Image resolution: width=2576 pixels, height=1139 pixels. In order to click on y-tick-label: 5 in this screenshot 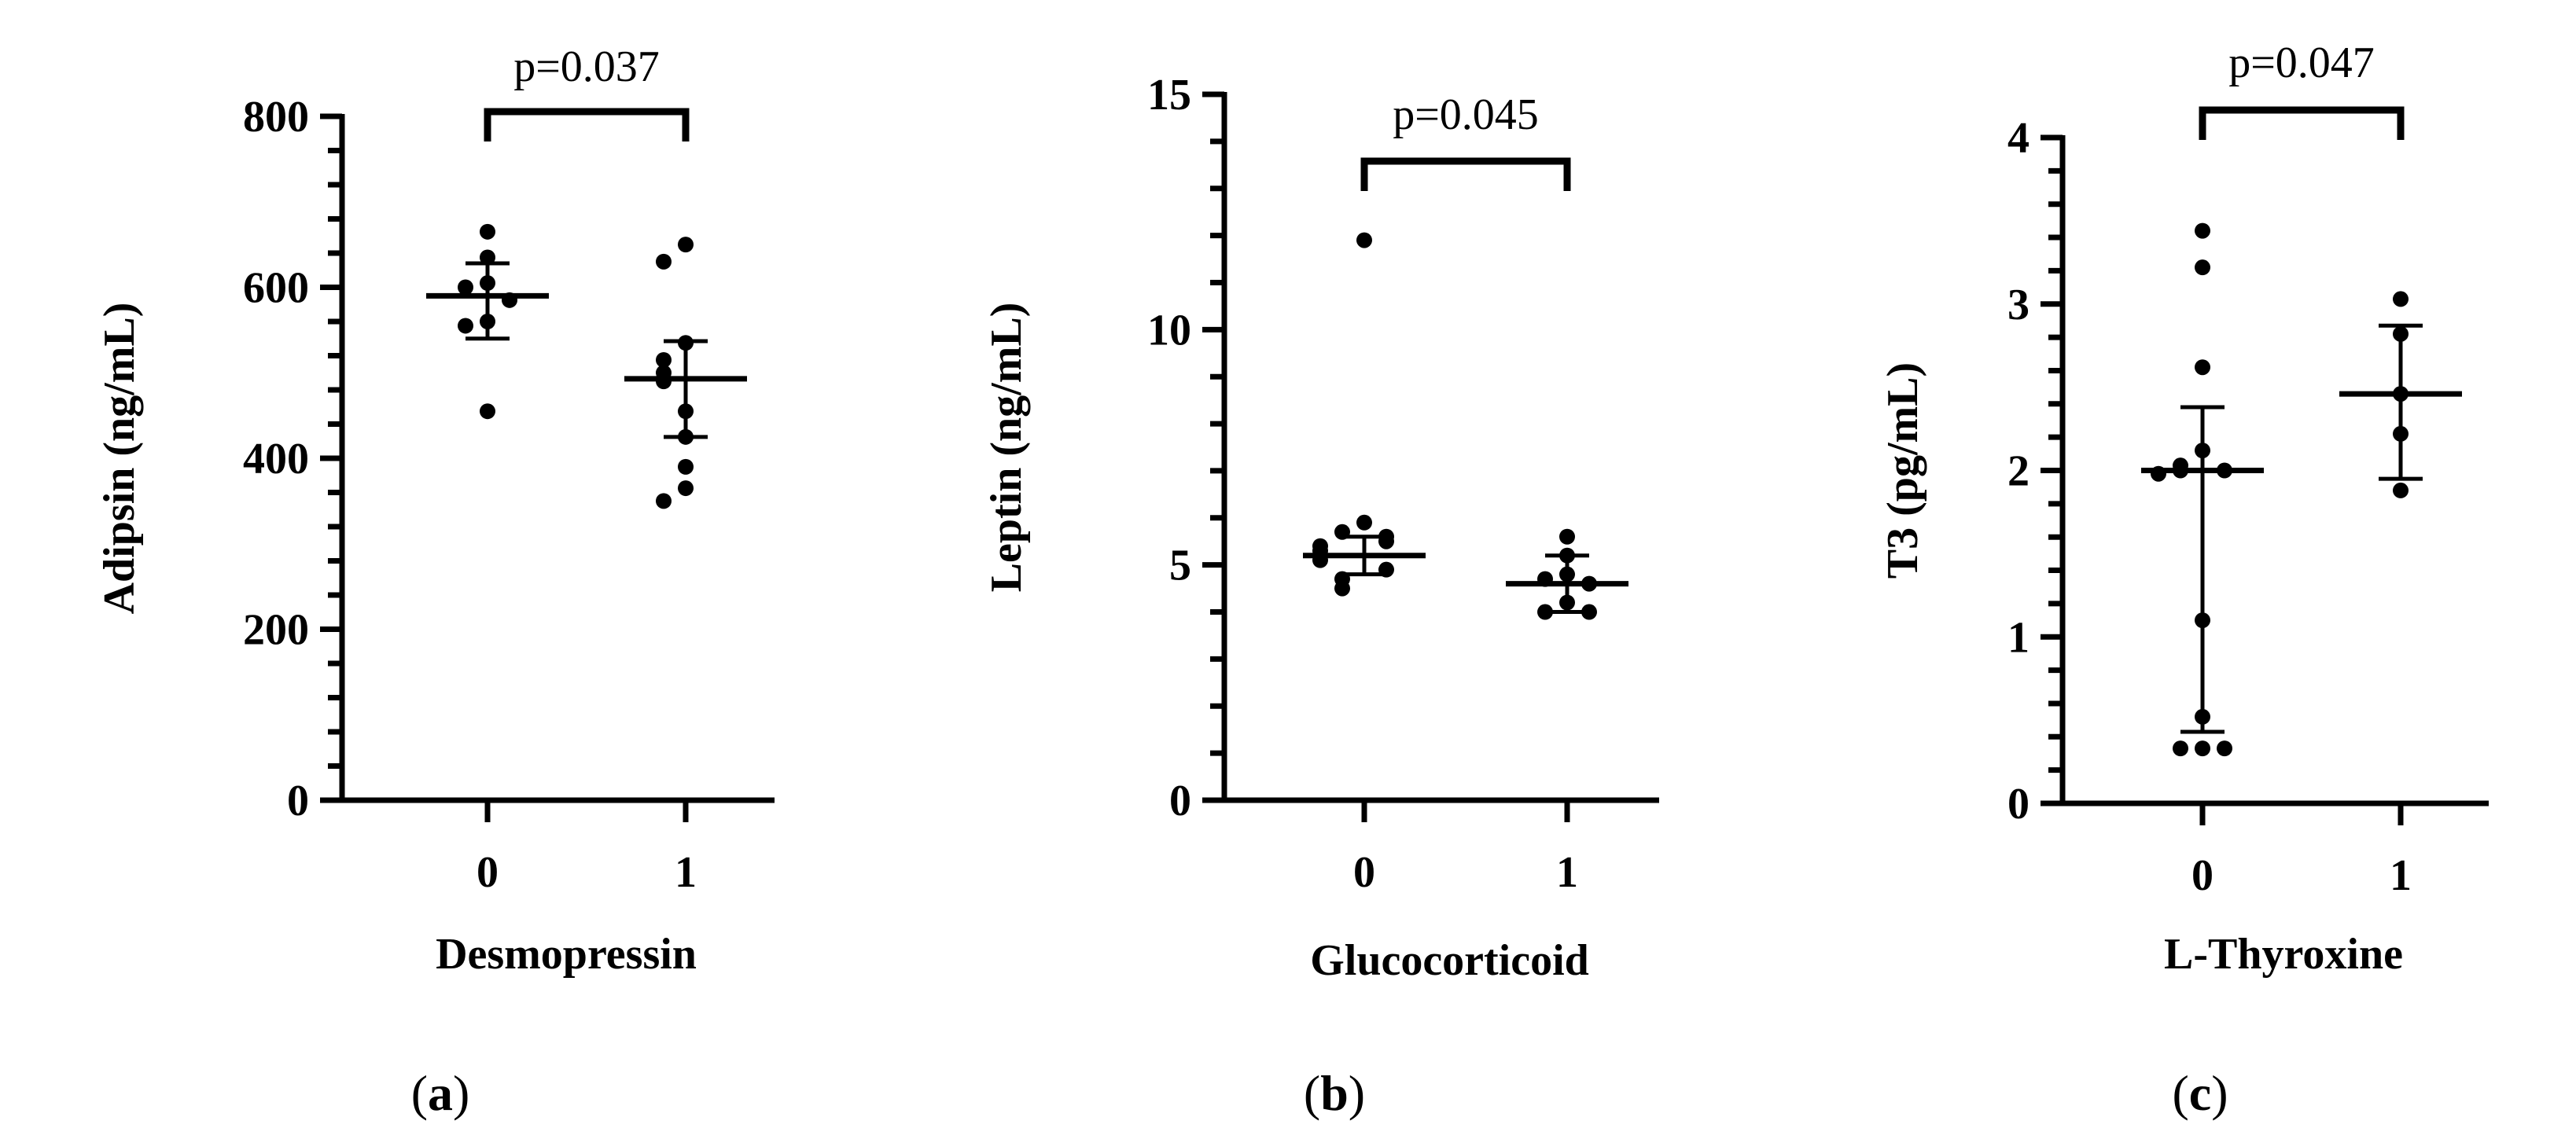, I will do `click(1180, 566)`.